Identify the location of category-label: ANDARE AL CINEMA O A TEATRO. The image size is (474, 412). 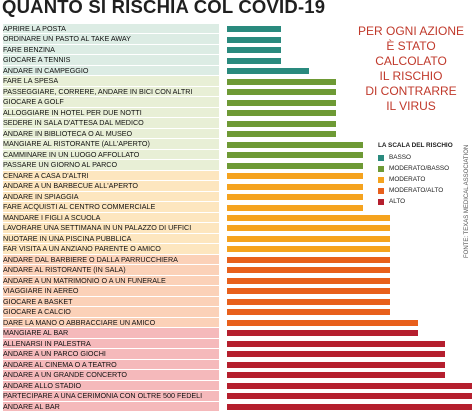
(111, 364).